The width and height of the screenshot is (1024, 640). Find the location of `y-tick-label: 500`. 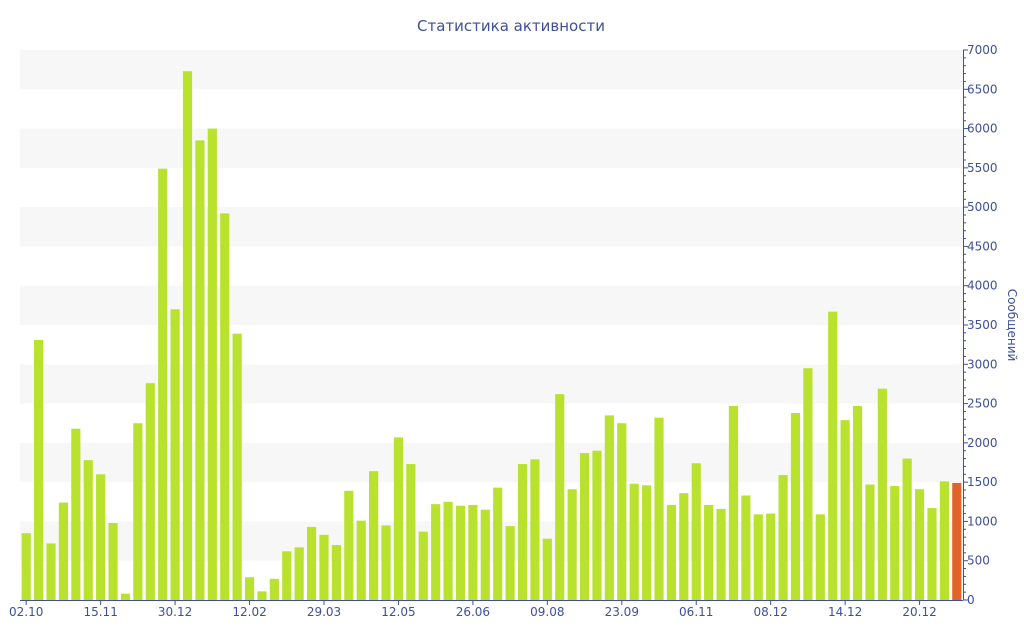

y-tick-label: 500 is located at coordinates (978, 561).